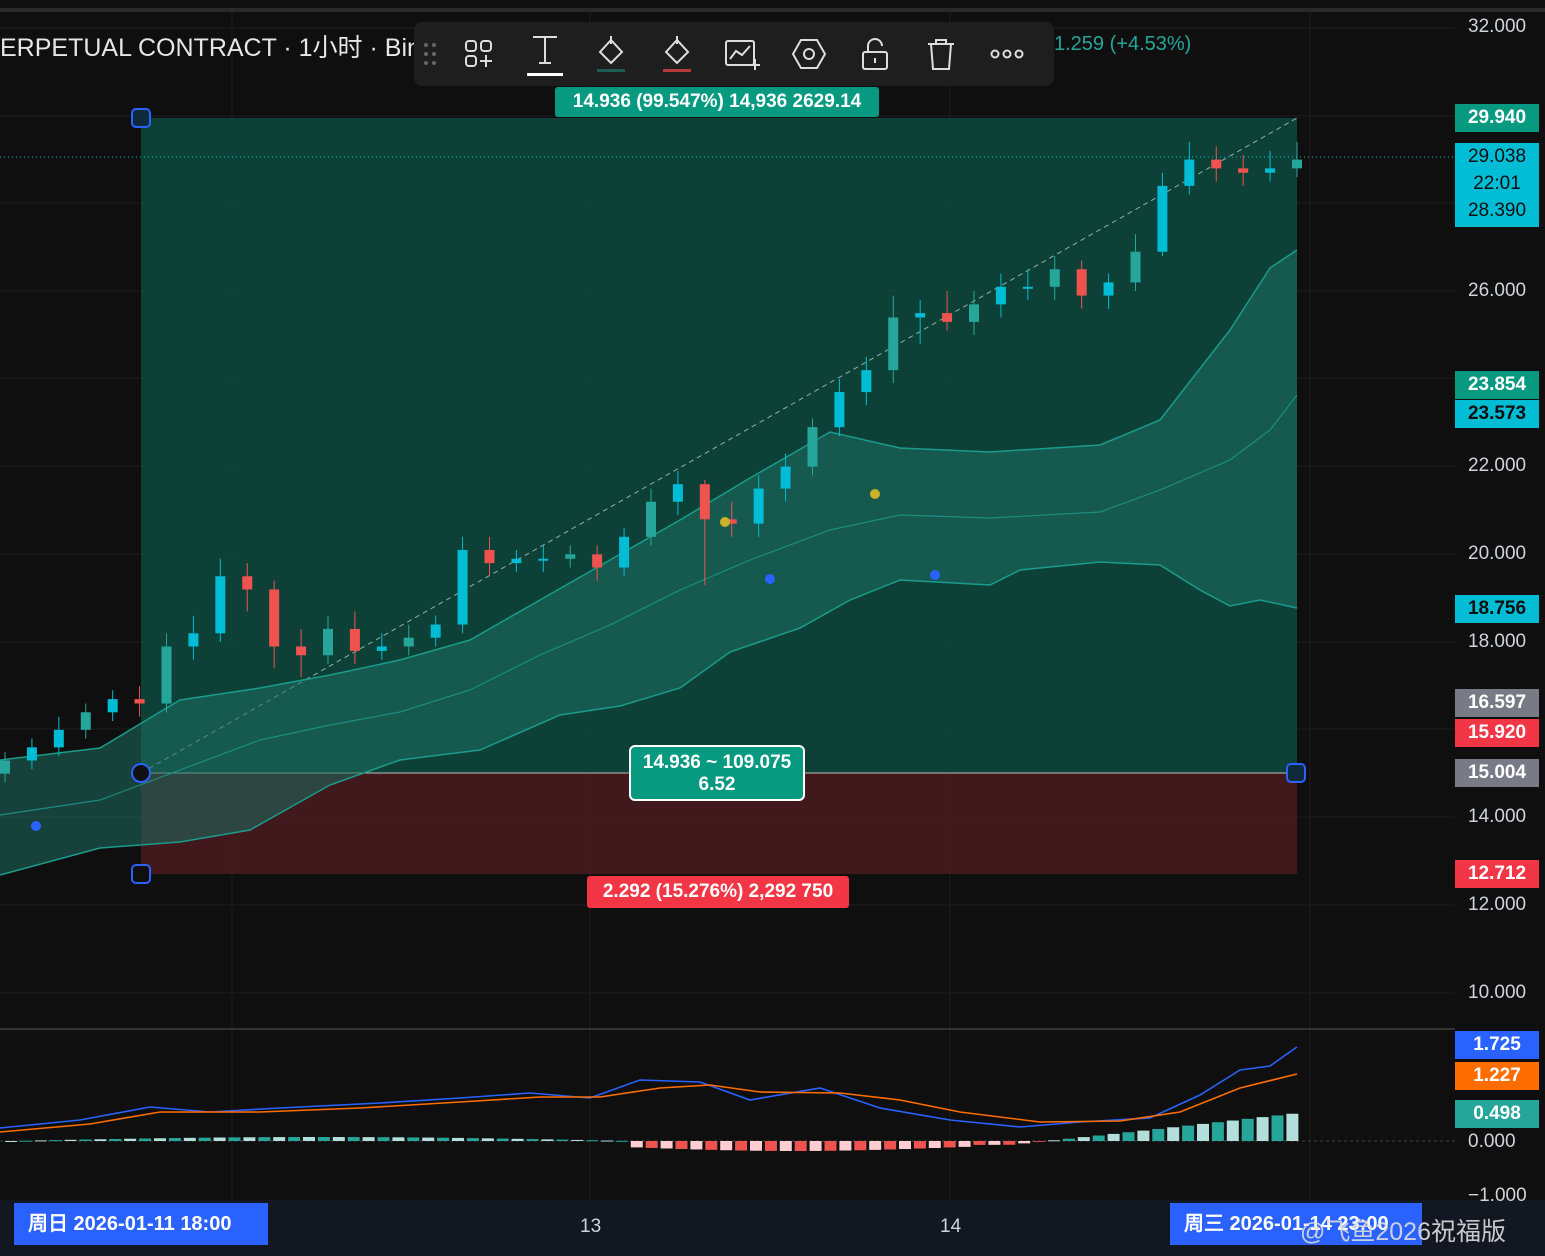 This screenshot has height=1256, width=1545. I want to click on drawing-toolbar, so click(734, 54).